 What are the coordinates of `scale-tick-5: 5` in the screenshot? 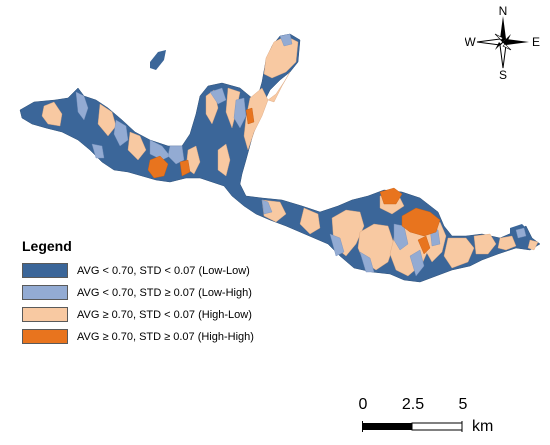 It's located at (463, 404).